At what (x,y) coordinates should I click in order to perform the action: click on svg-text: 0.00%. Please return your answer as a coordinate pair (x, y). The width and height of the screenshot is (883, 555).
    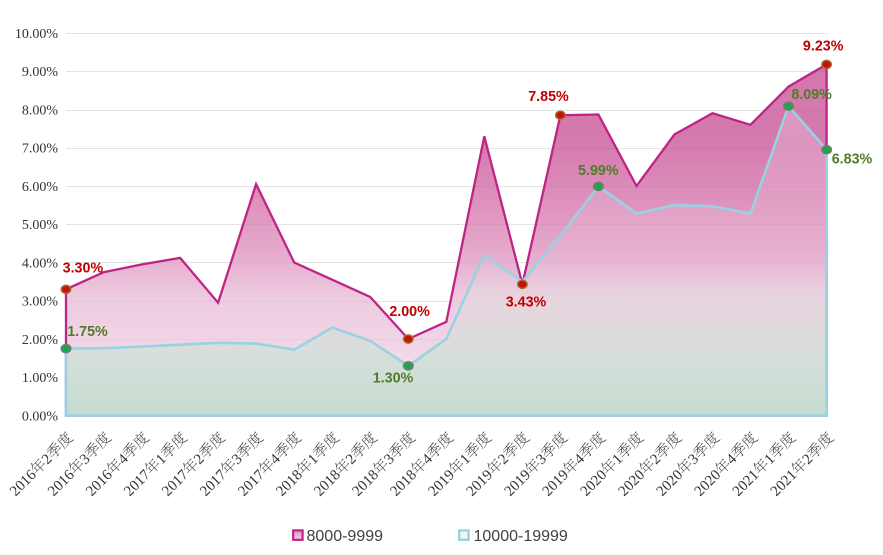
    Looking at the image, I should click on (40, 416).